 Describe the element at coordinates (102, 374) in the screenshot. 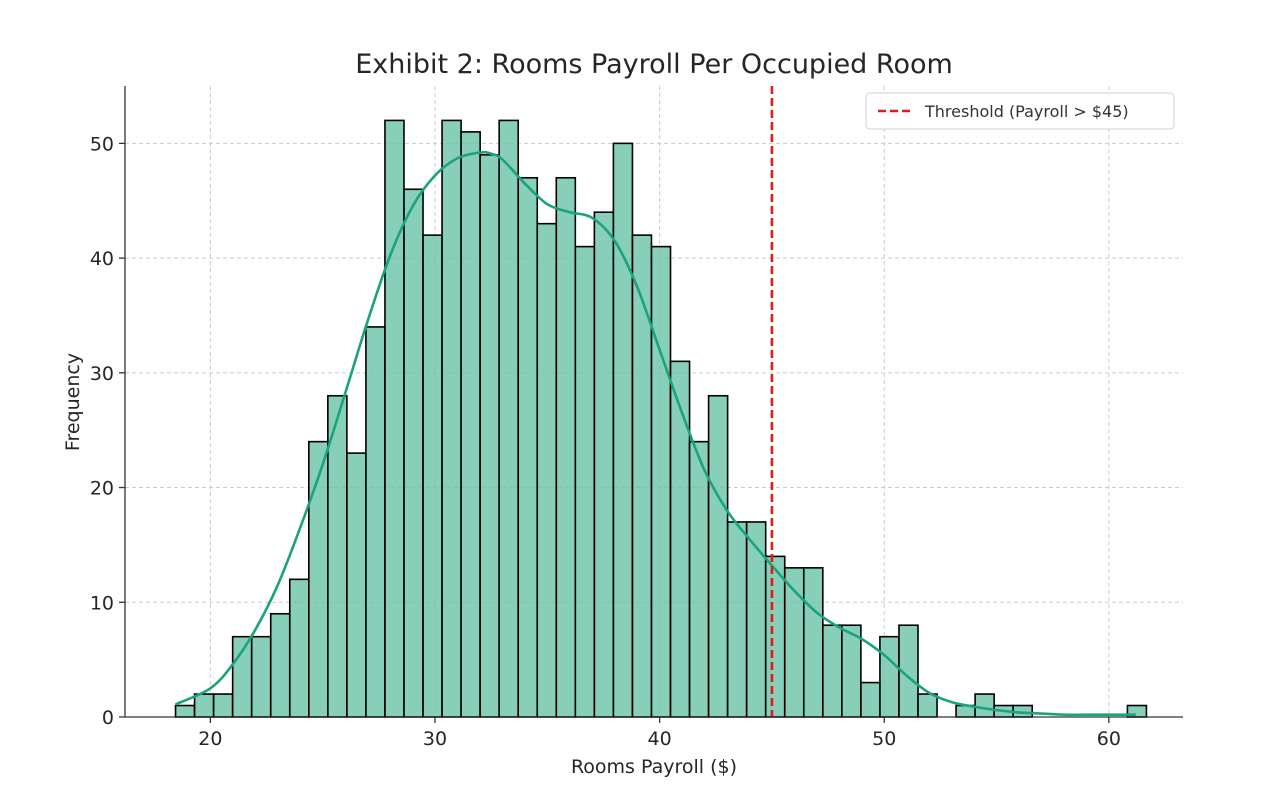

I see `y-tick-label: 30` at that location.